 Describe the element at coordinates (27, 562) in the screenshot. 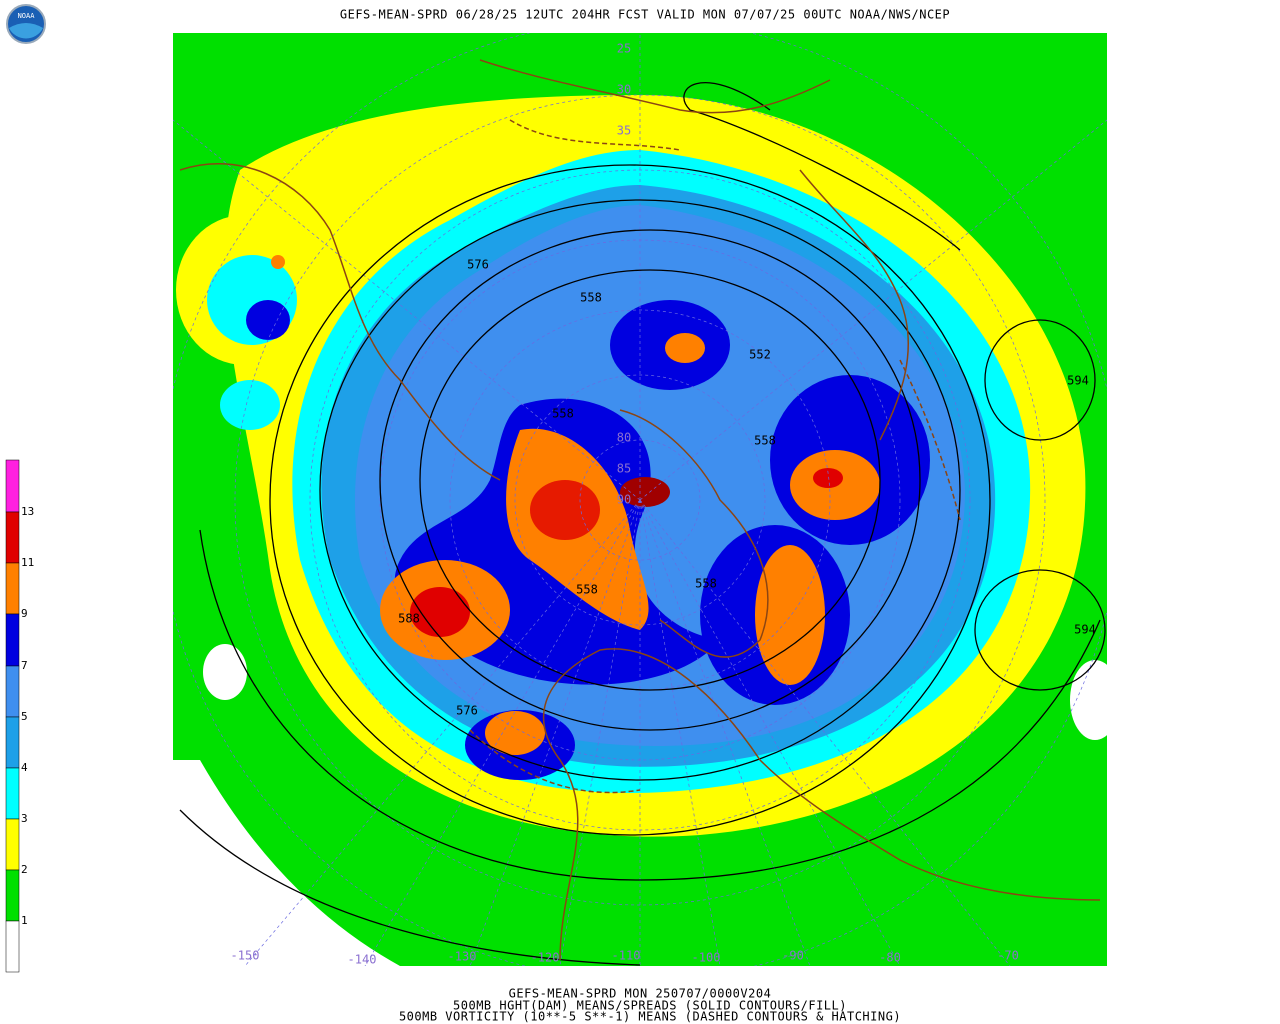

I see `colorbar-label: 11` at that location.